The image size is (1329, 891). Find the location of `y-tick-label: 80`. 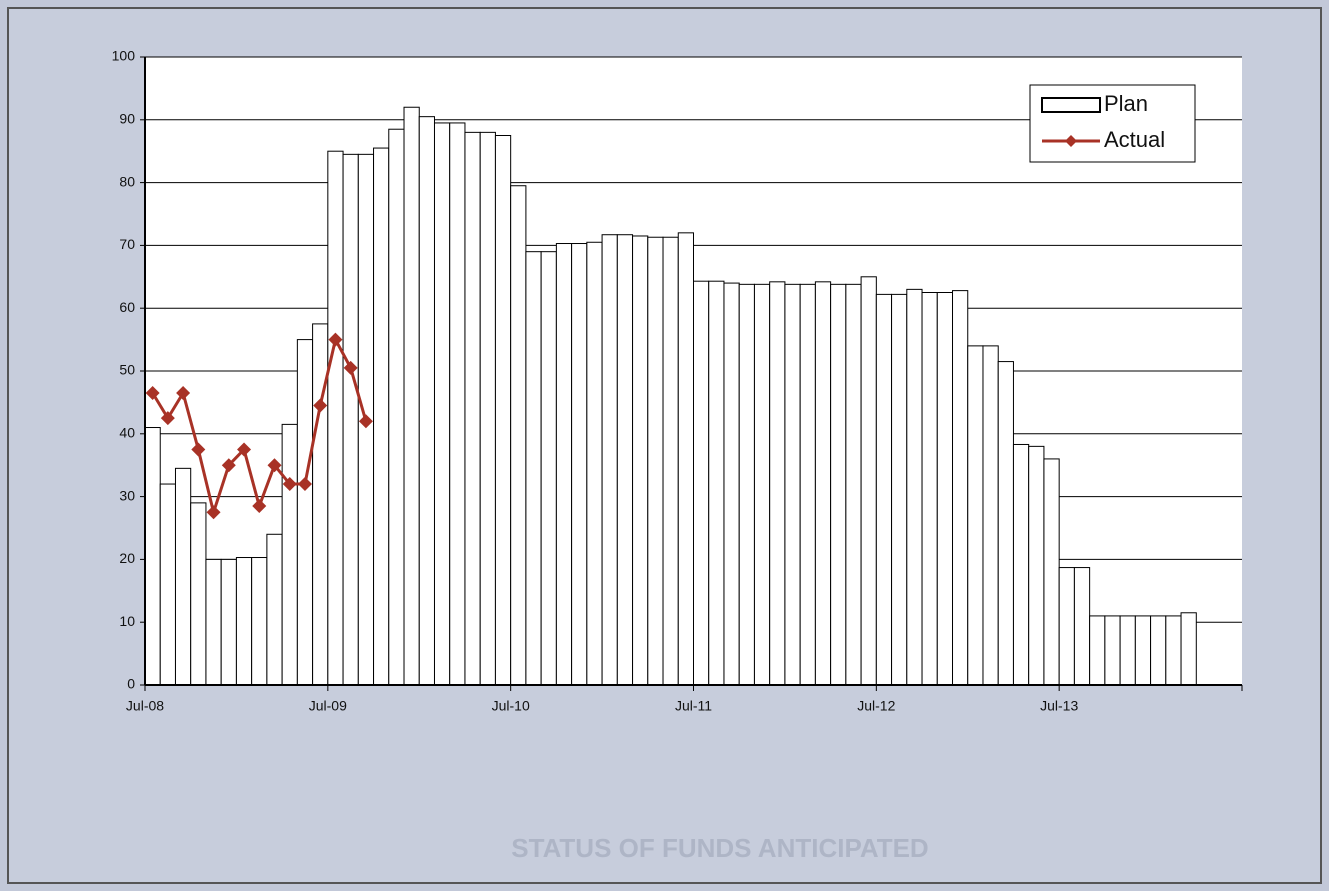

y-tick-label: 80 is located at coordinates (127, 181).